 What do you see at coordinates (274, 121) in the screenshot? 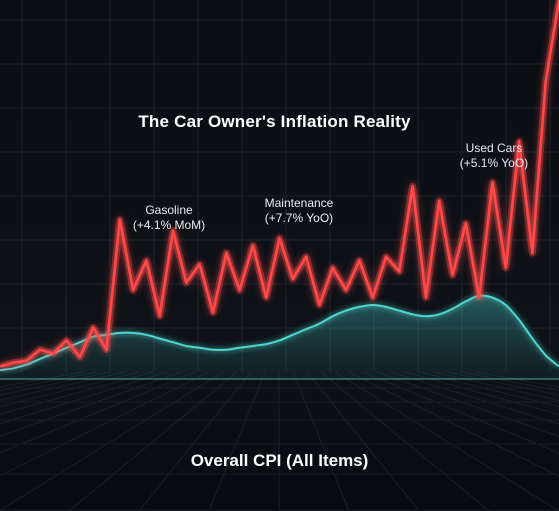
I see `chart-title: The Car Owner's Inflation Reality` at bounding box center [274, 121].